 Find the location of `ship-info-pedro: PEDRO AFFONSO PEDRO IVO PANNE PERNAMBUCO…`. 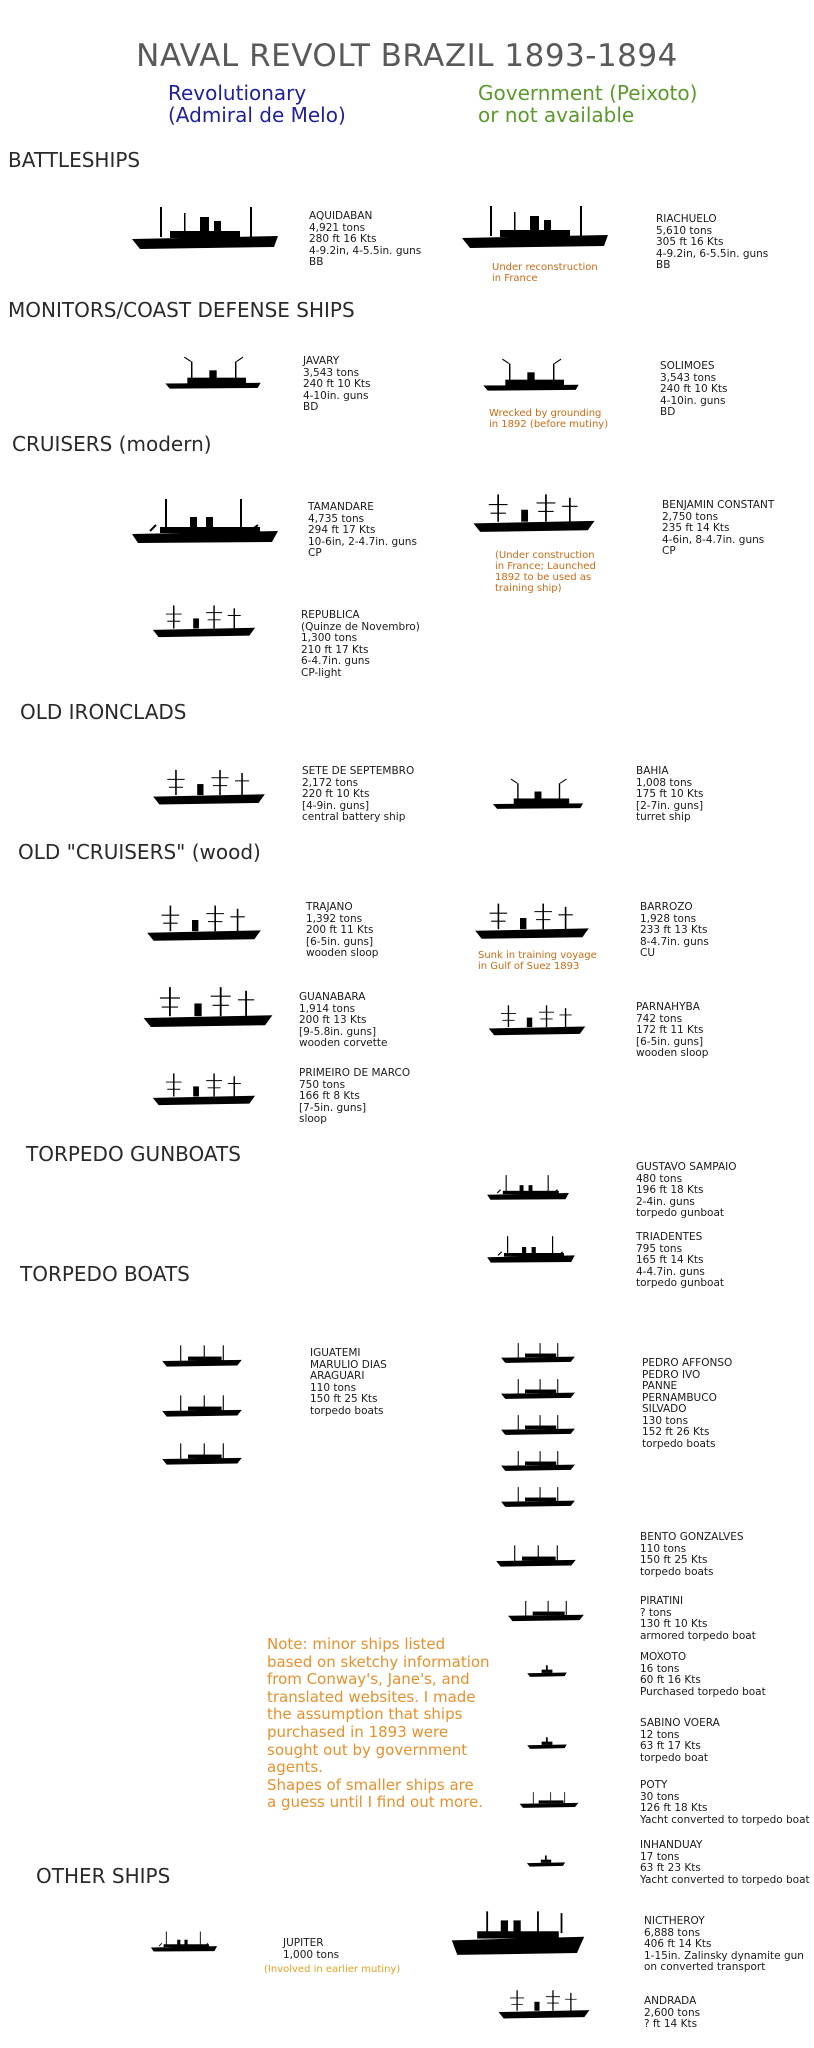

ship-info-pedro: PEDRO AFFONSO PEDRO IVO PANNE PERNAMBUCO… is located at coordinates (687, 1403).